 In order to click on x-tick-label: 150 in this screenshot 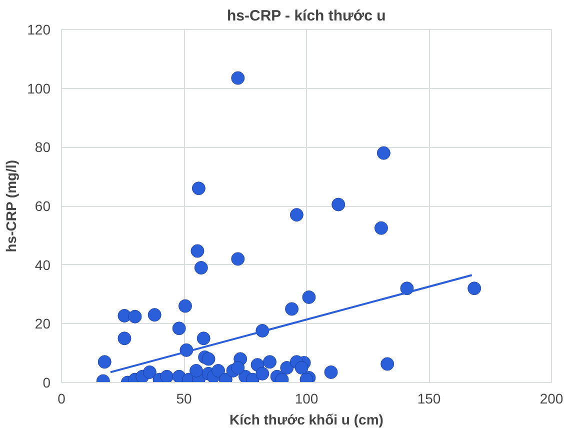, I will do `click(429, 398)`.